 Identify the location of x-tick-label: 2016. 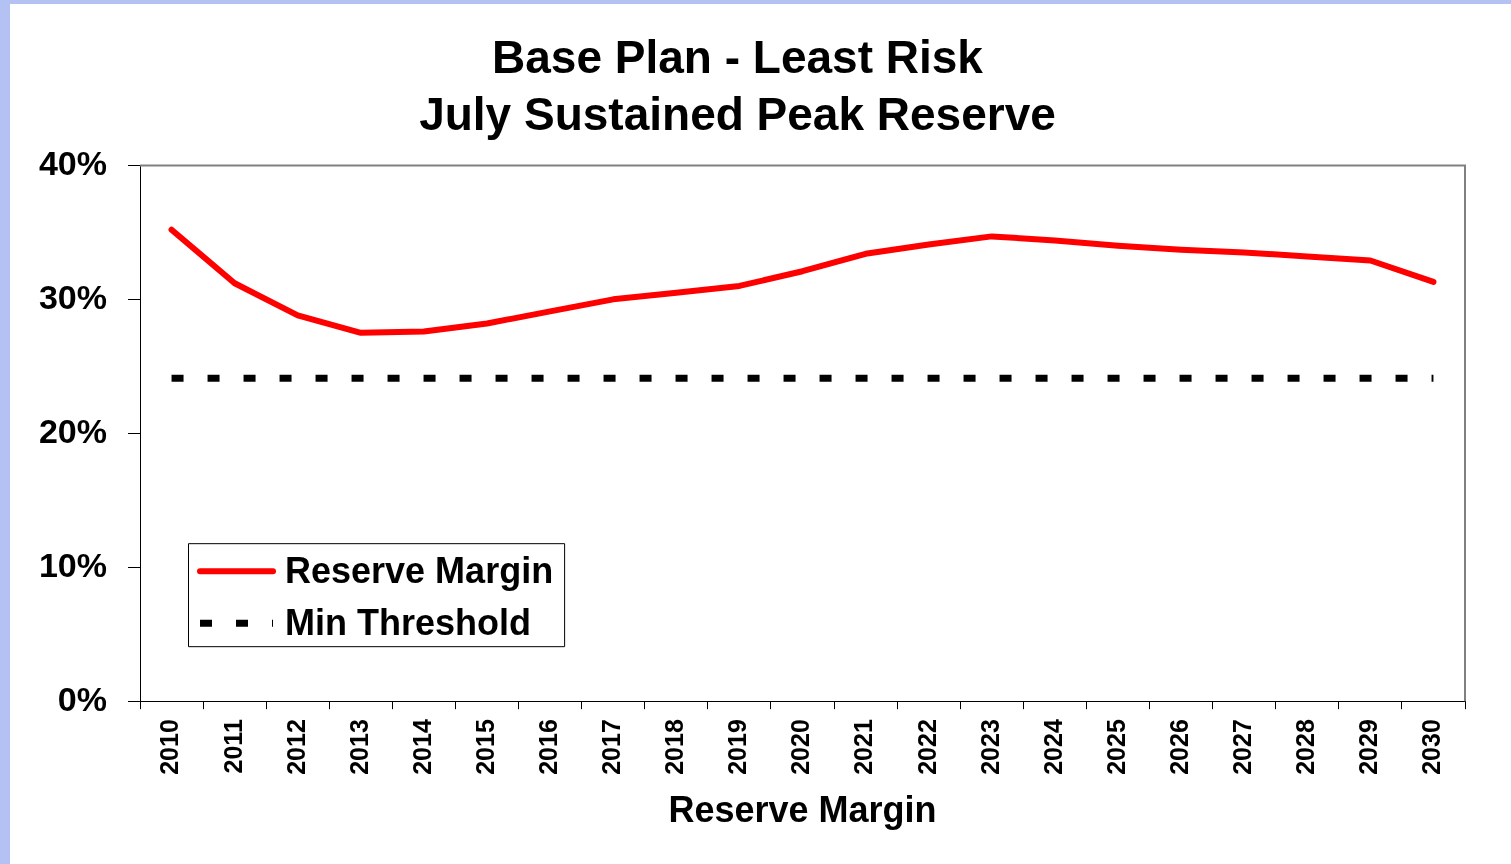
(548, 747).